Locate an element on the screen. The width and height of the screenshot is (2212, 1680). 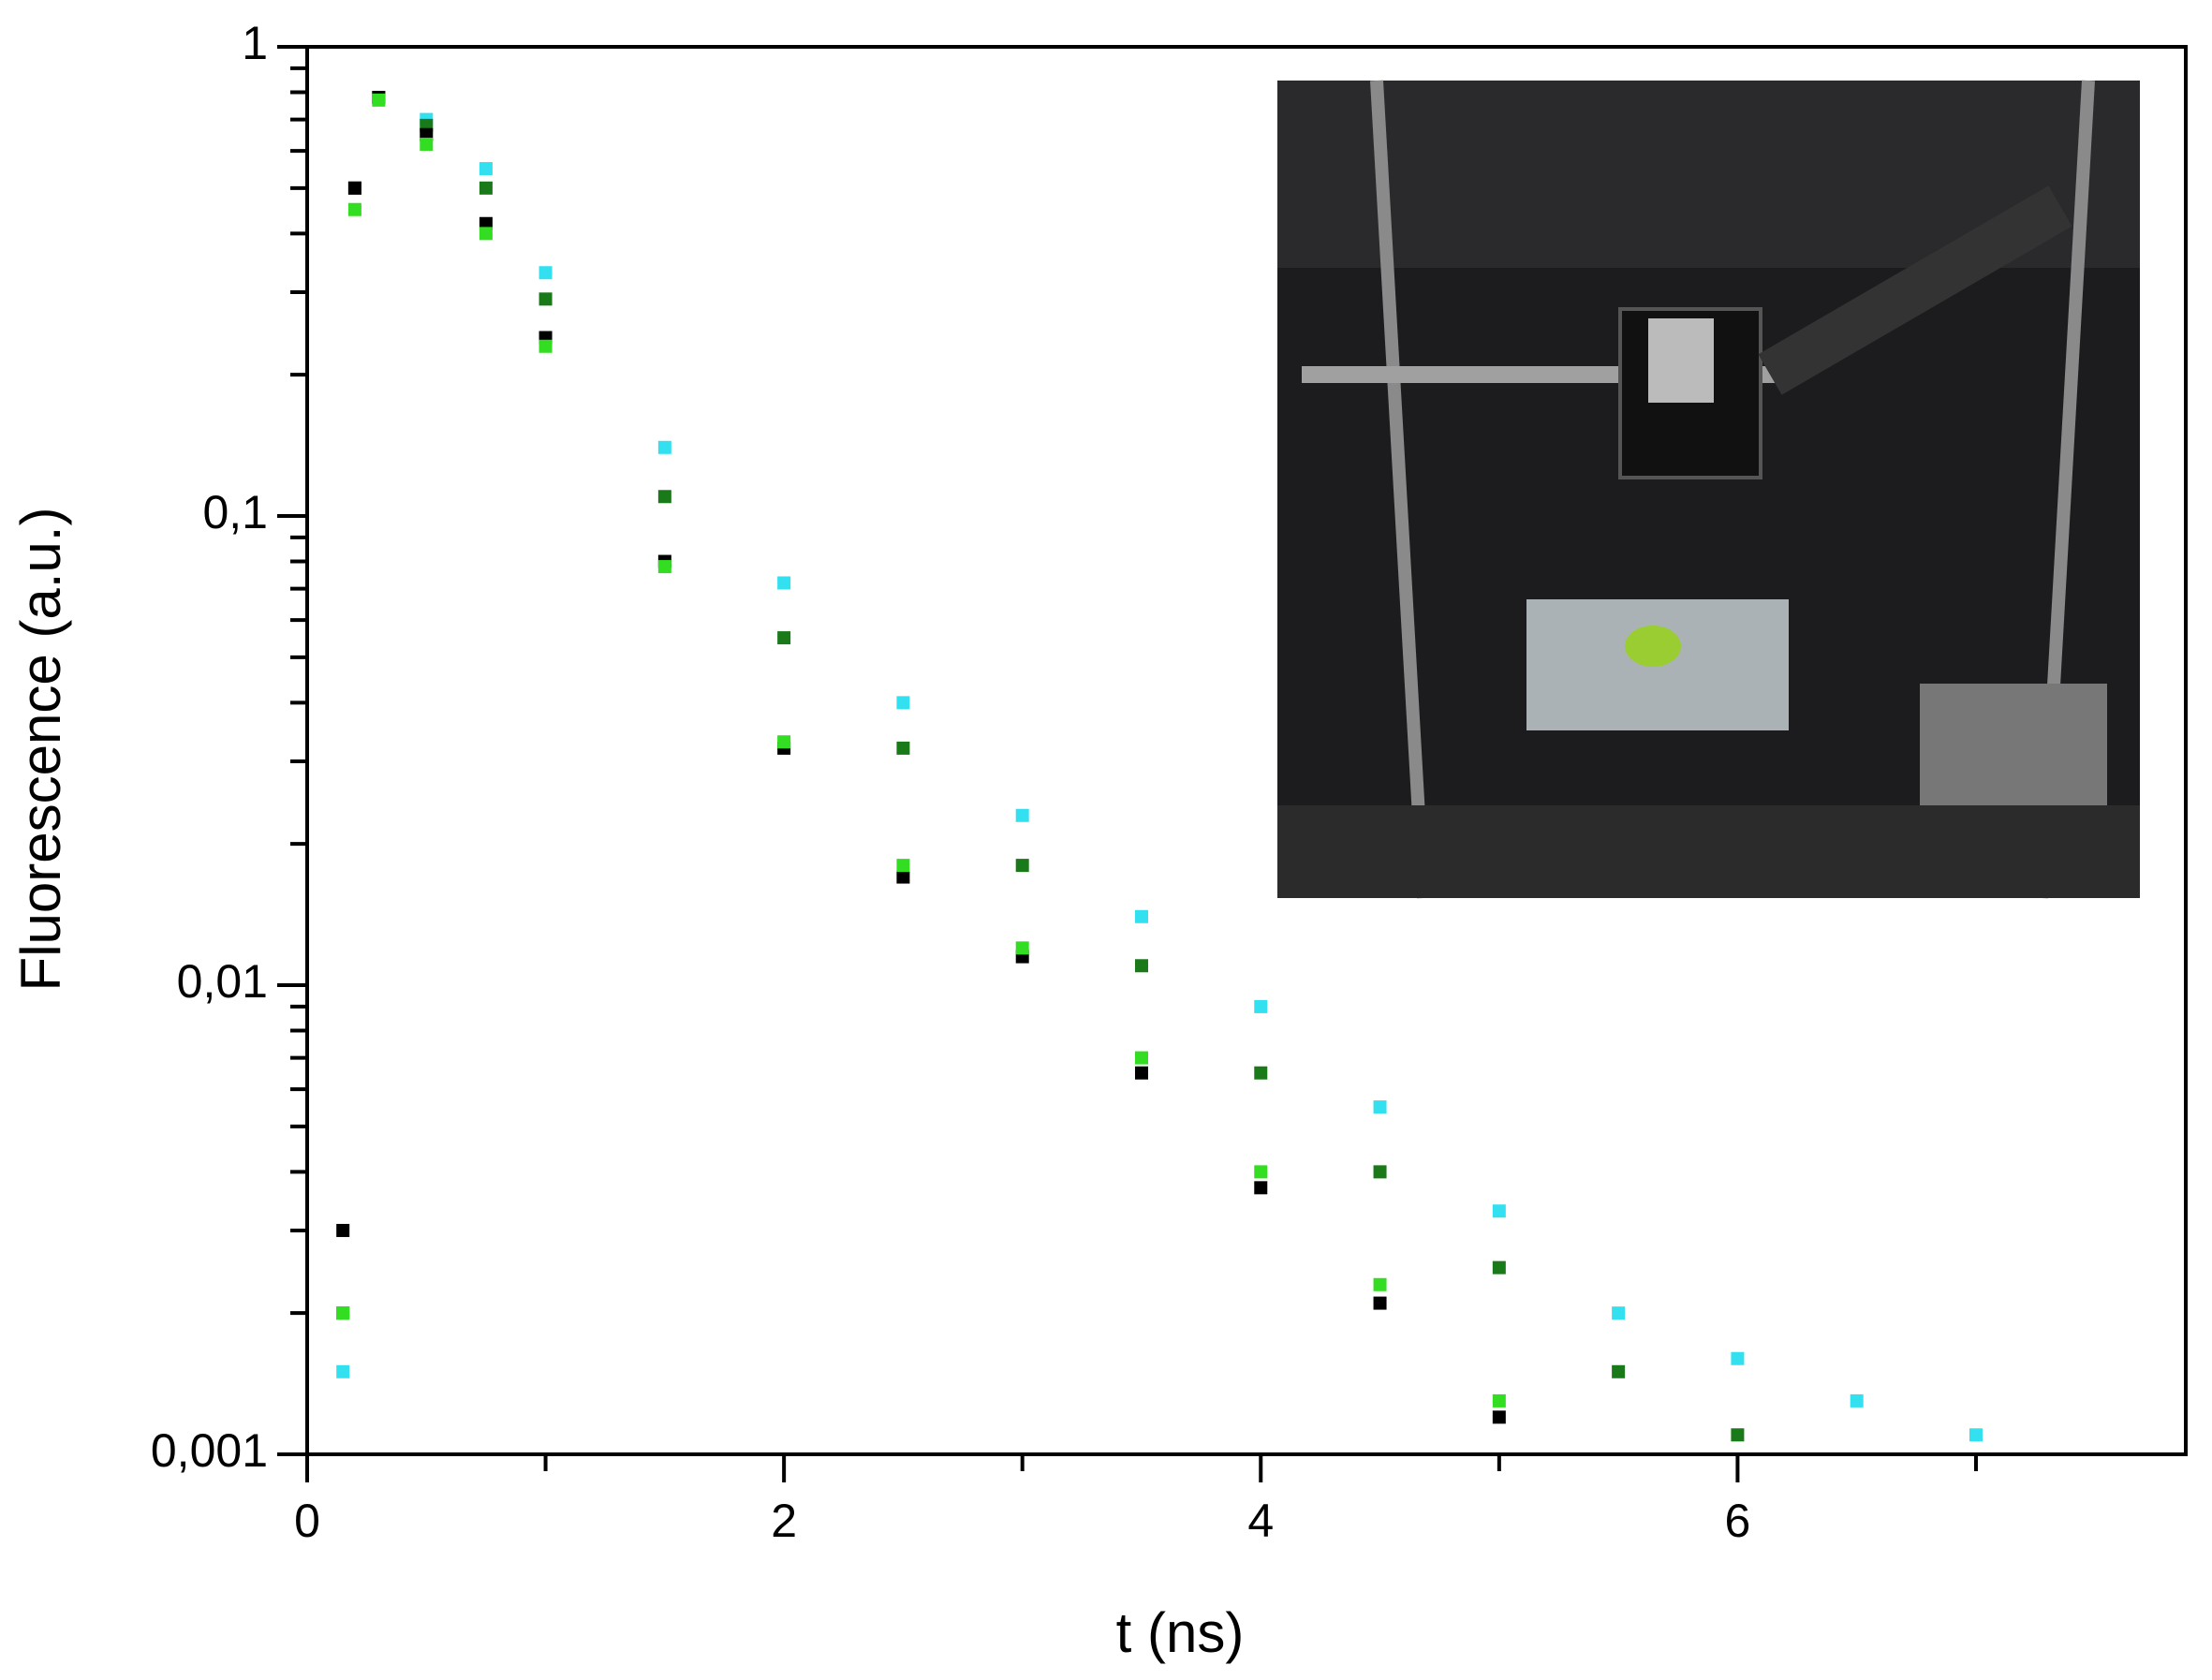
y-tick-label: 0,01 is located at coordinates (222, 981).